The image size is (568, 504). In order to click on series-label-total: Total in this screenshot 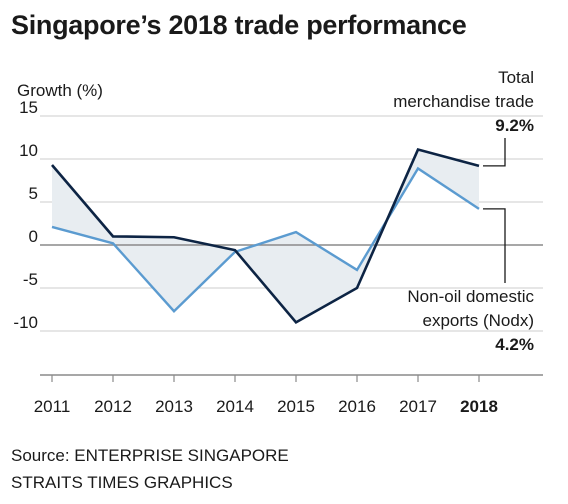, I will do `click(516, 77)`.